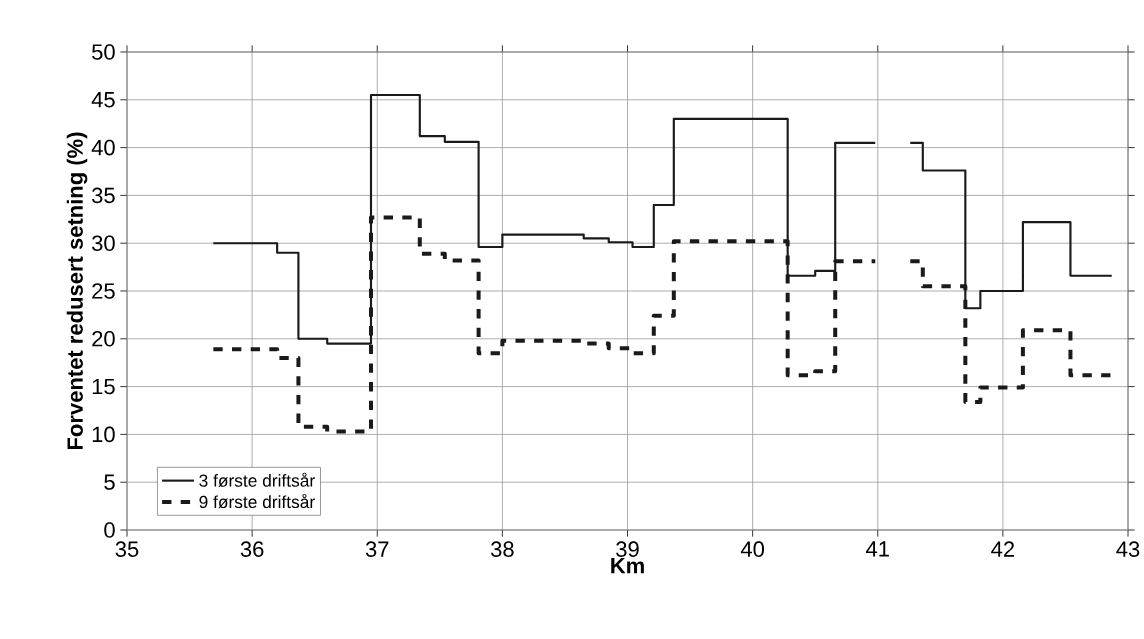 This screenshot has height=639, width=1144. What do you see at coordinates (257, 479) in the screenshot?
I see `legend-label: 3 første driftsår` at bounding box center [257, 479].